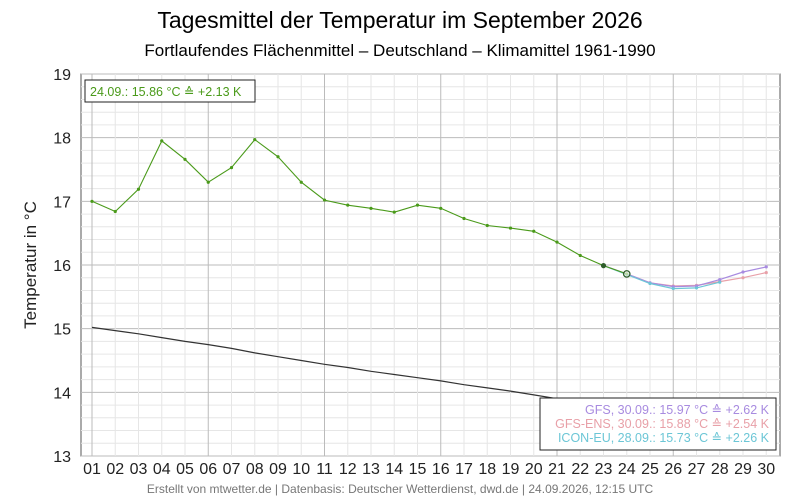 This screenshot has height=500, width=800. I want to click on x-tick-label: 17, so click(464, 469).